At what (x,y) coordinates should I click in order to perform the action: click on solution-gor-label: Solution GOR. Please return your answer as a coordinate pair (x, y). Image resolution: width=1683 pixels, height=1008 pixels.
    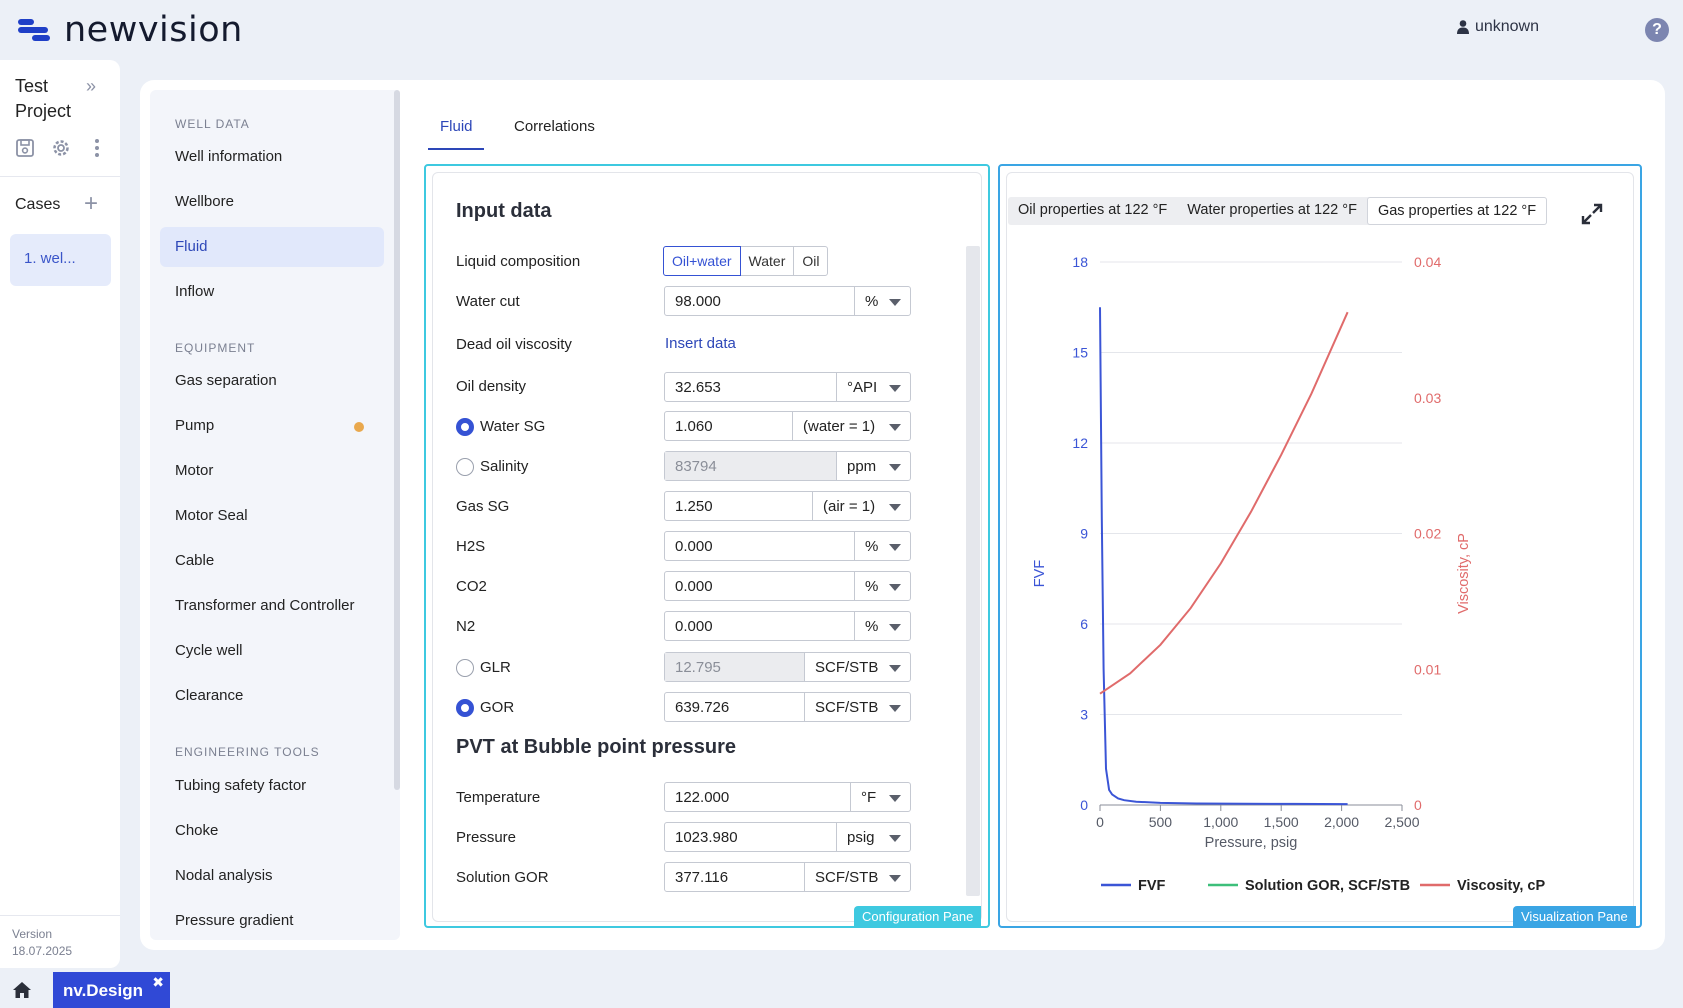
    Looking at the image, I should click on (502, 877).